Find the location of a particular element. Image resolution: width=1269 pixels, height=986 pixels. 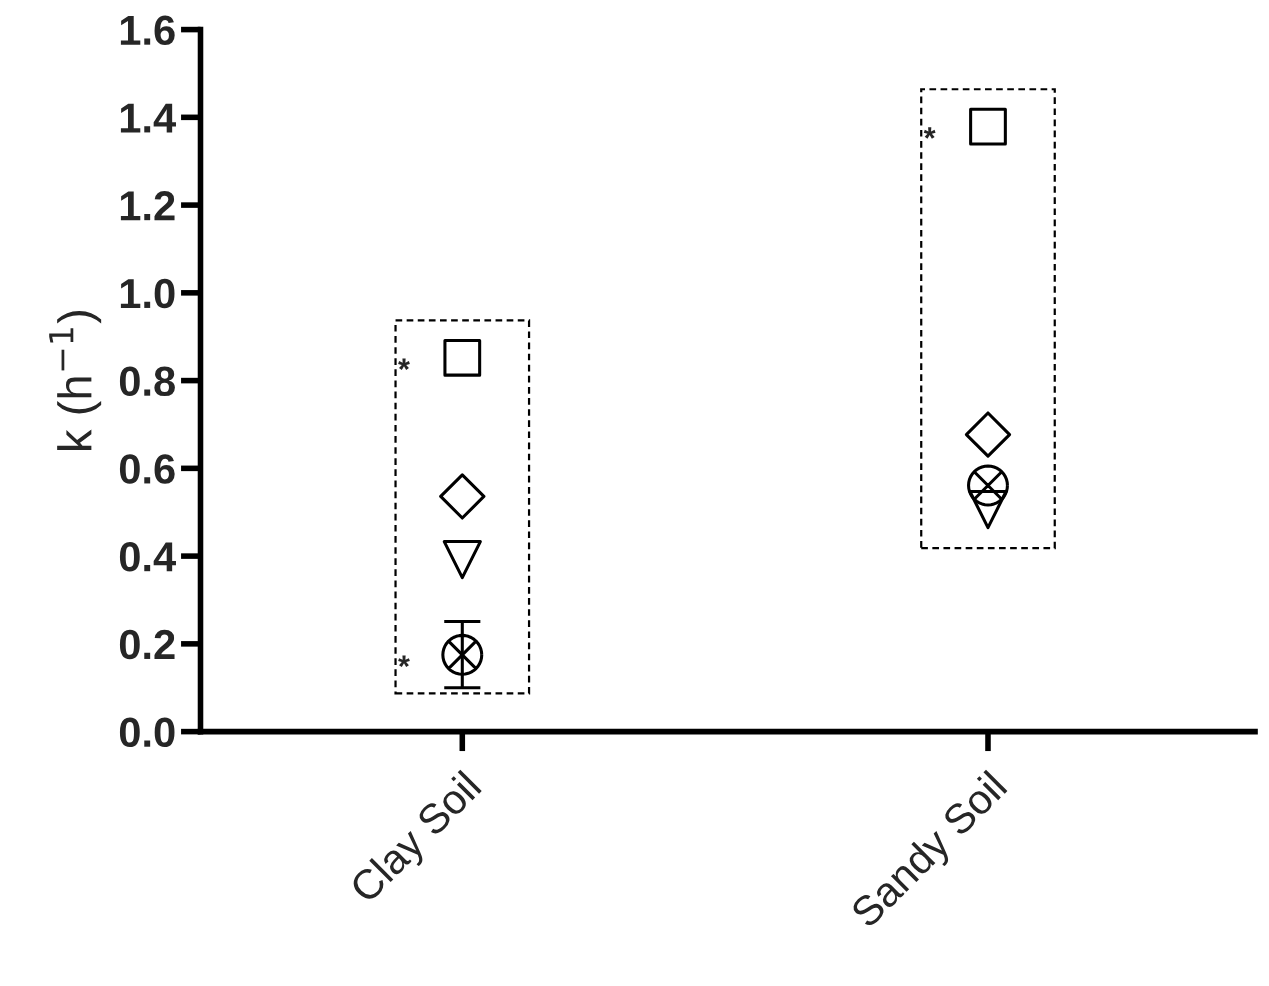

y-tick-label: 1.4 is located at coordinates (148, 118).